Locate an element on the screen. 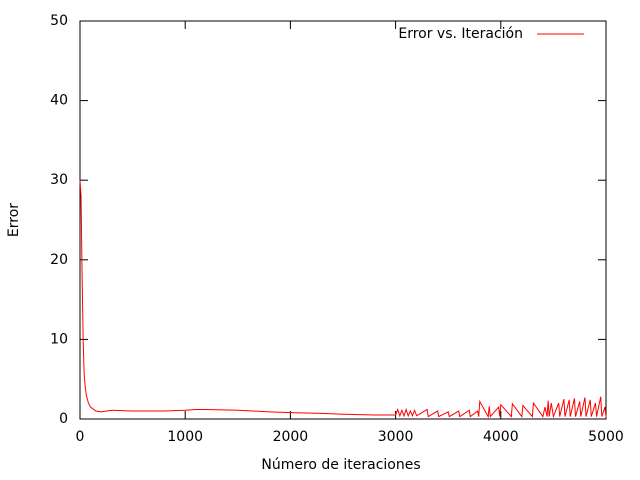 Image resolution: width=640 pixels, height=480 pixels. y-tick-label: 30 is located at coordinates (59, 180).